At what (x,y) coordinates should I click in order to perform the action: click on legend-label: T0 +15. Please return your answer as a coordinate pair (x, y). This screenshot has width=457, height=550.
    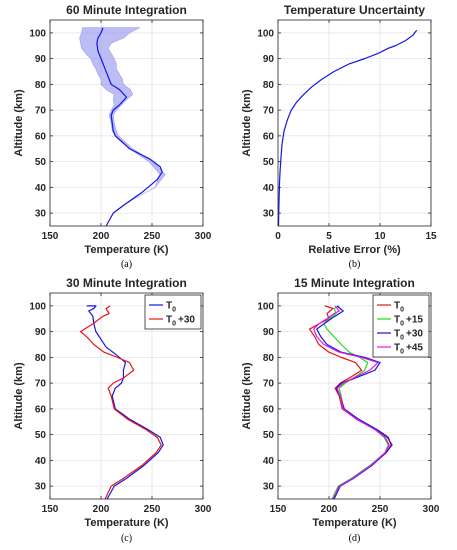
    Looking at the image, I should click on (408, 321).